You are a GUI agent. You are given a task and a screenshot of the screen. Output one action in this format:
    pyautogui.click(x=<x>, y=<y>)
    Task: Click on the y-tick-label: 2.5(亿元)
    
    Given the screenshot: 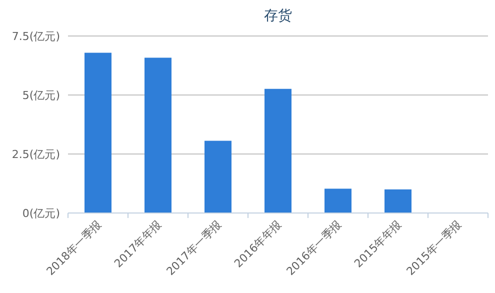 What is the action you would take?
    pyautogui.click(x=36, y=154)
    